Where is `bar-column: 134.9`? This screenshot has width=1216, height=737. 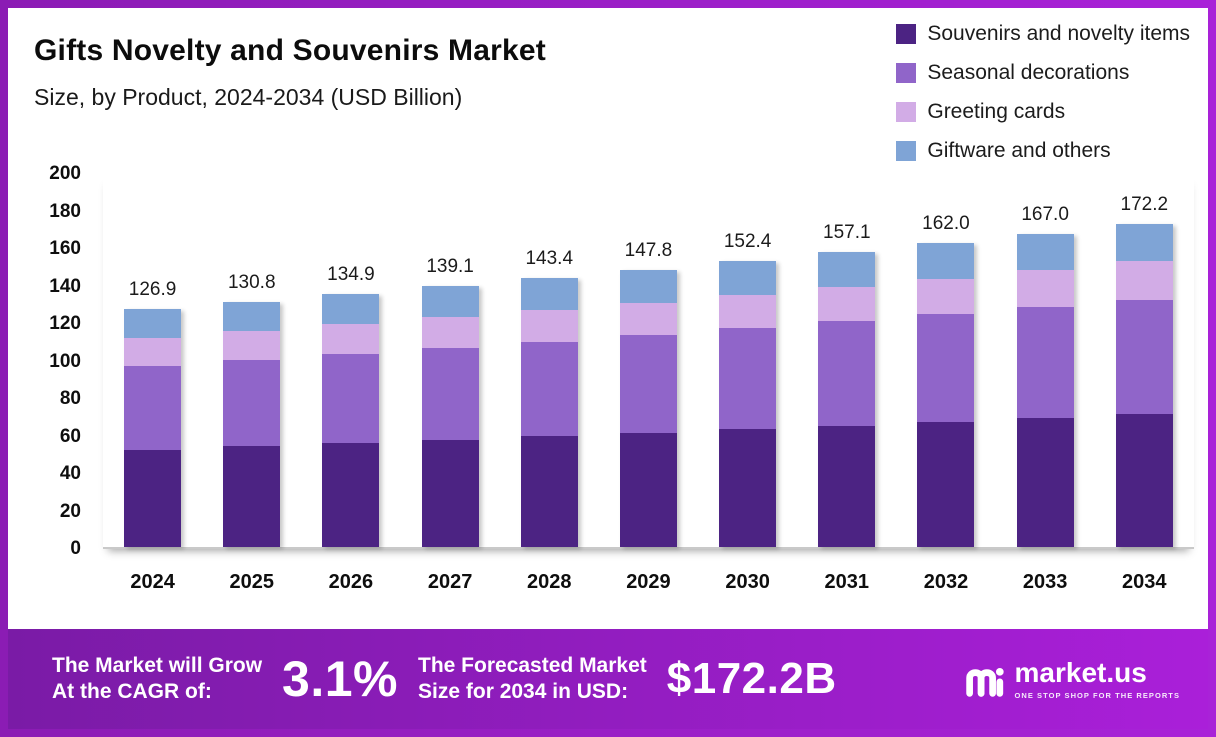
bar-column: 134.9 is located at coordinates (351, 405).